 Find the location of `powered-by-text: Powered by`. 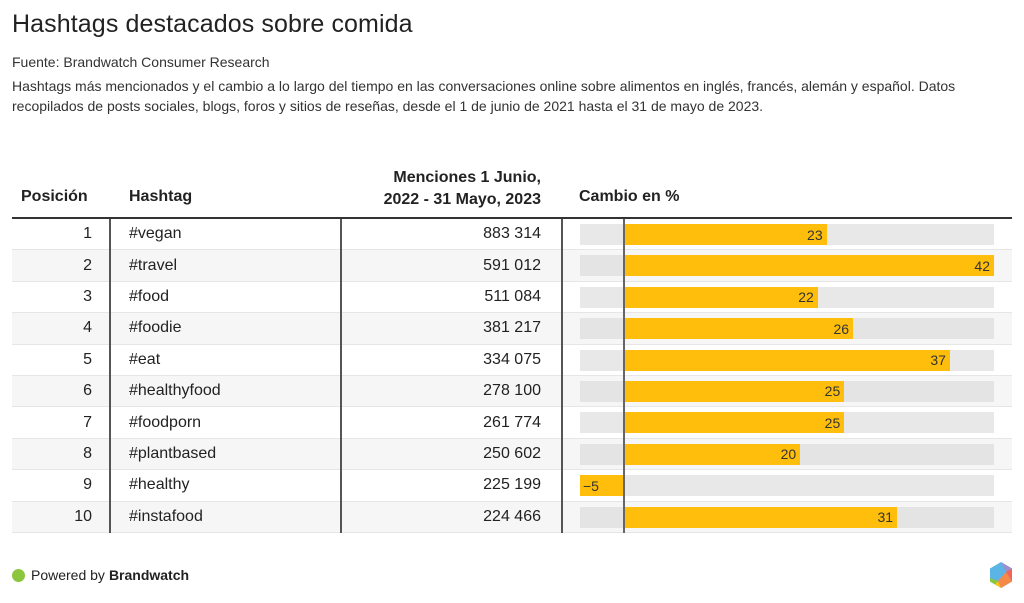

powered-by-text: Powered by is located at coordinates (68, 575).